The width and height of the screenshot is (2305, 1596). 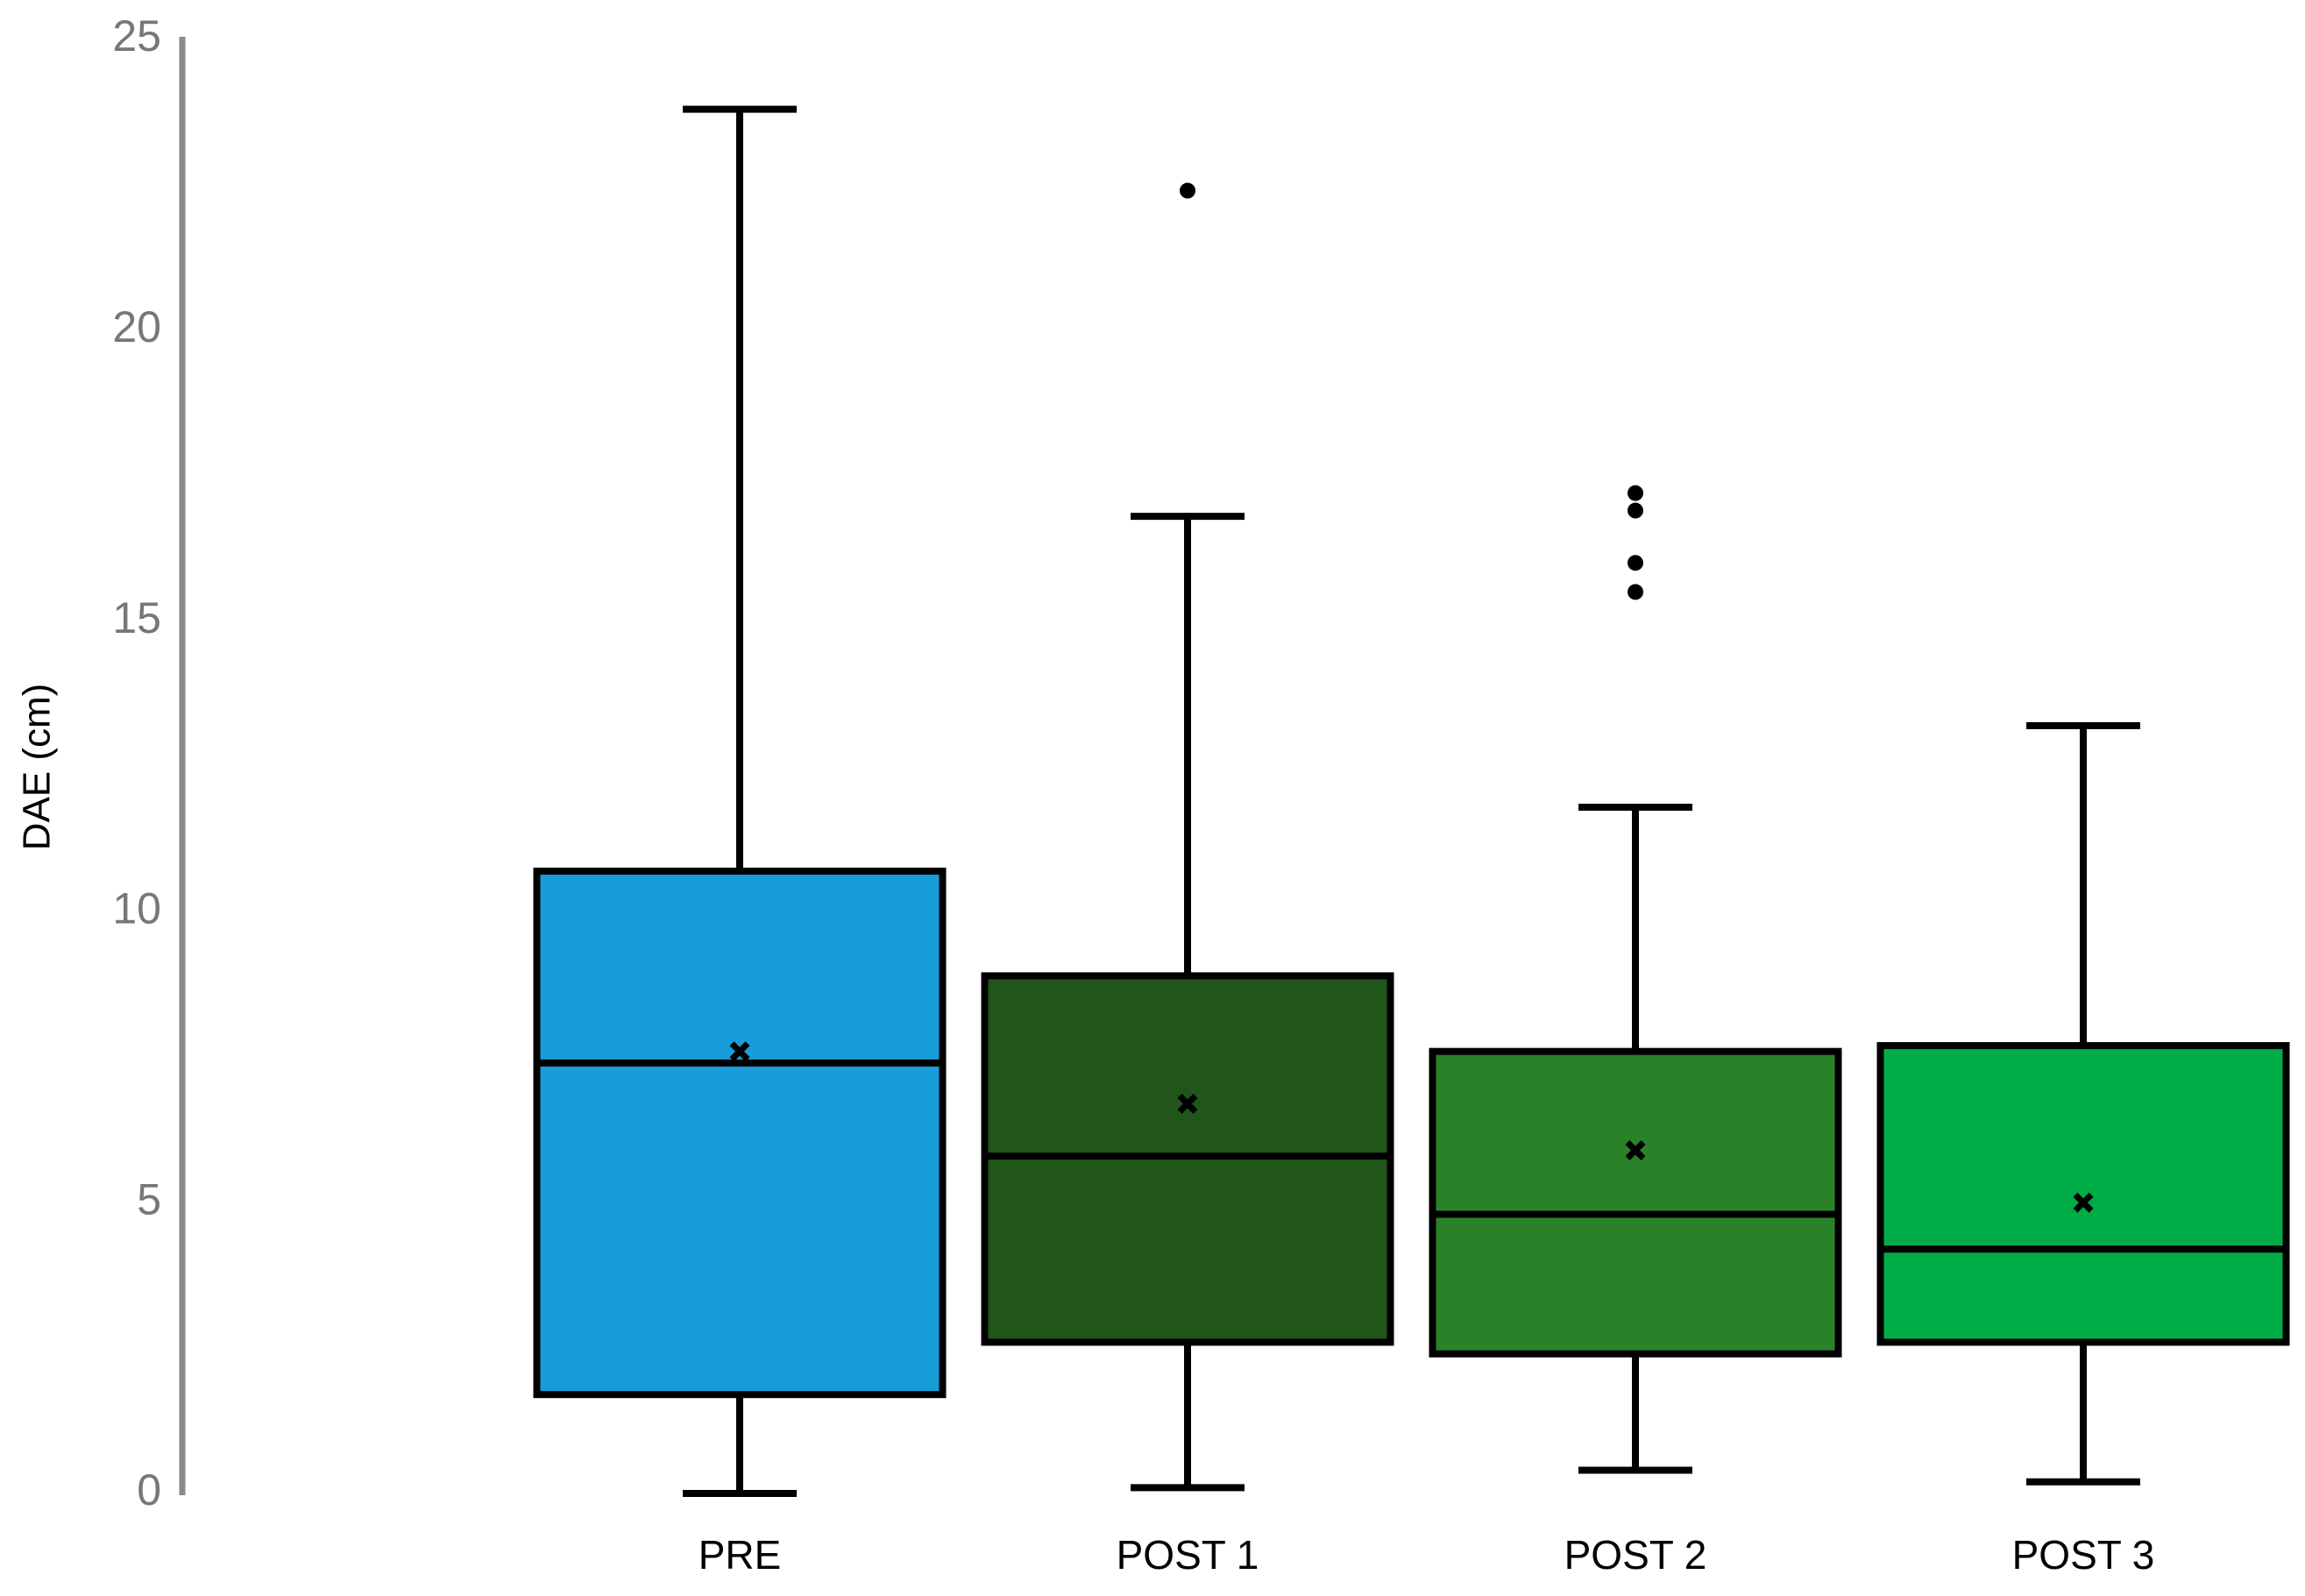 I want to click on y-tick-label: 15, so click(x=136, y=617).